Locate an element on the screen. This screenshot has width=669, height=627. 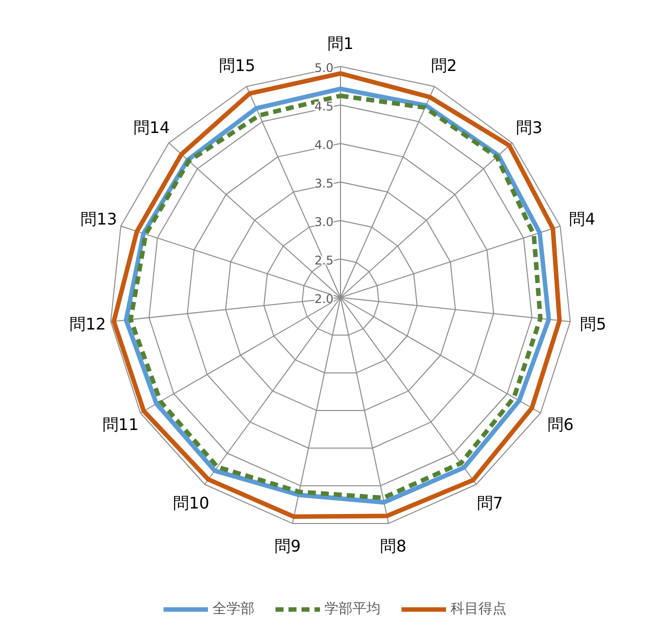
spoke-label: 問11 is located at coordinates (120, 424).